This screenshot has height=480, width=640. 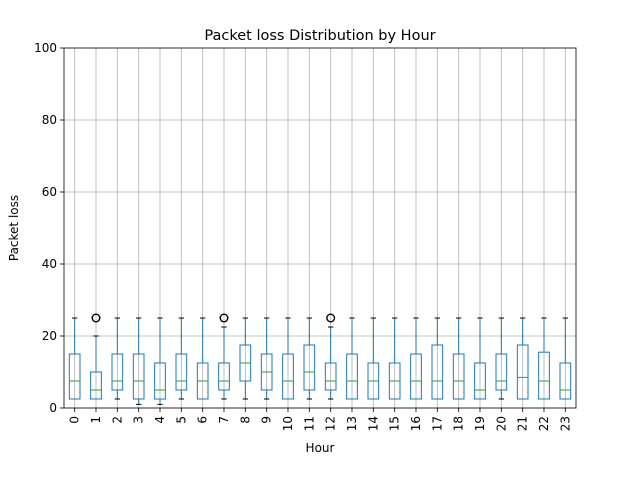 I want to click on x-tick-label: 4, so click(x=160, y=420).